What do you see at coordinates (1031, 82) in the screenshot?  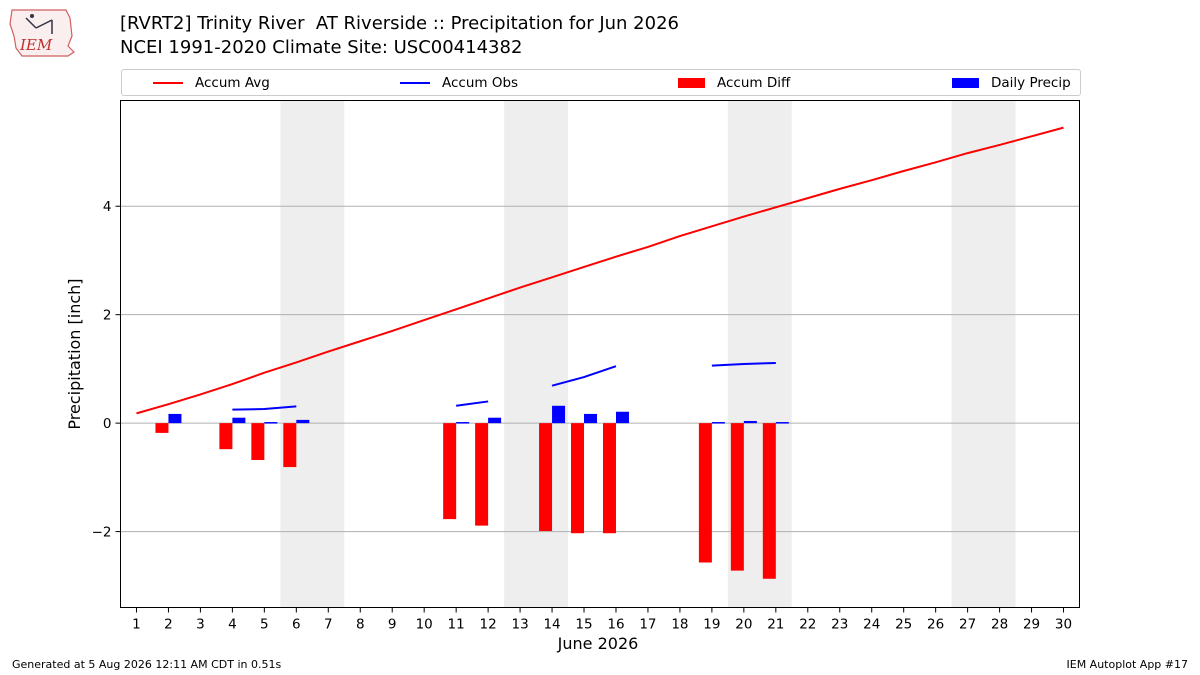 I see `legend-label-daily-precip: Daily Precip` at bounding box center [1031, 82].